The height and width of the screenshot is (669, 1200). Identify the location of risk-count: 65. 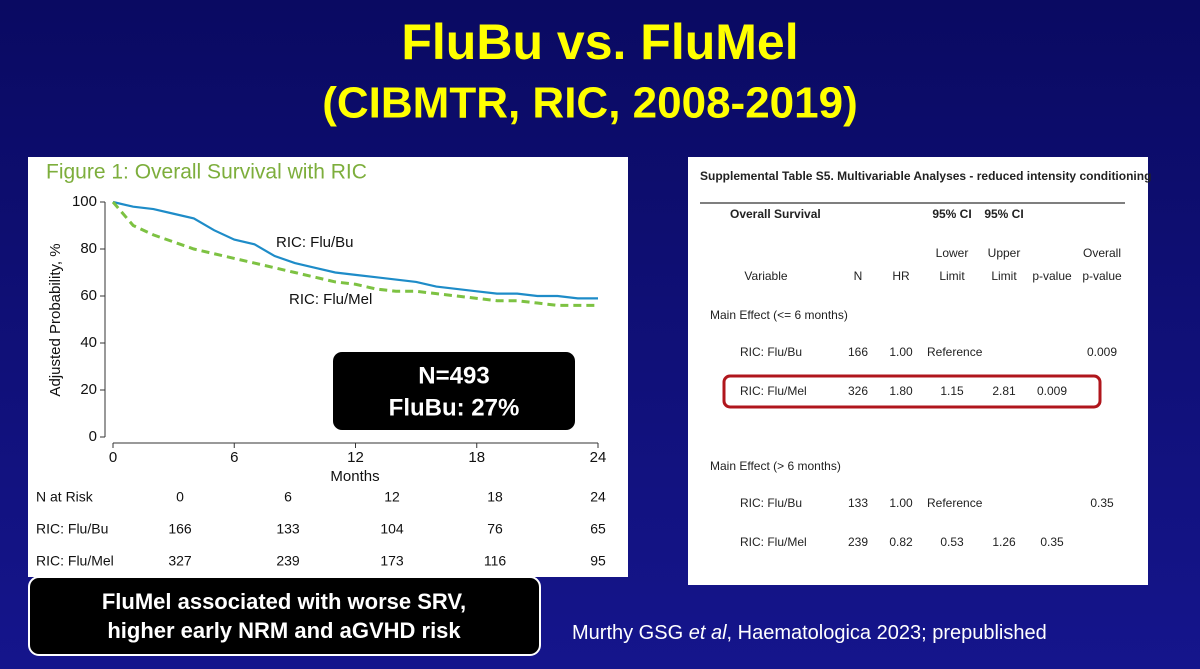
(598, 529).